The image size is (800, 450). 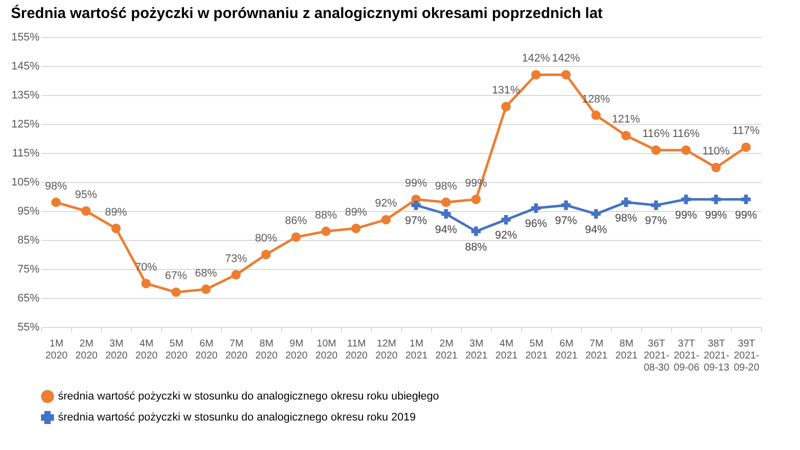 What do you see at coordinates (446, 350) in the screenshot?
I see `x-tick-label: 2M 2021` at bounding box center [446, 350].